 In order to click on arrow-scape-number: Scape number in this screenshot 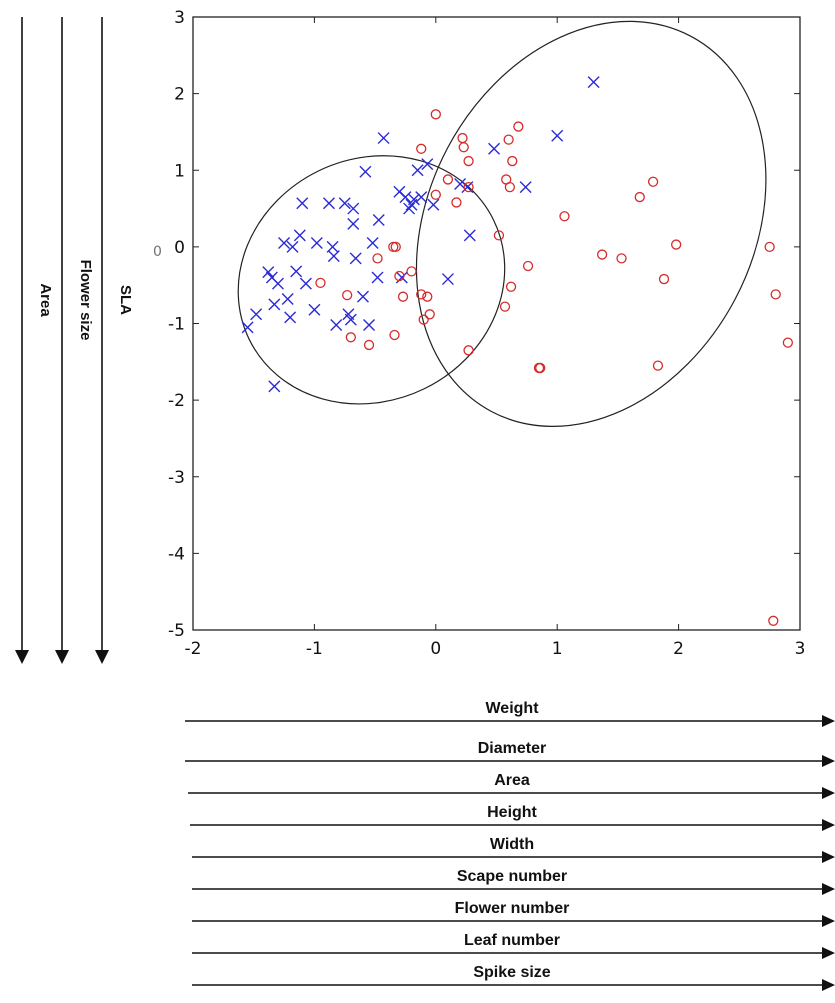, I will do `click(513, 881)`.